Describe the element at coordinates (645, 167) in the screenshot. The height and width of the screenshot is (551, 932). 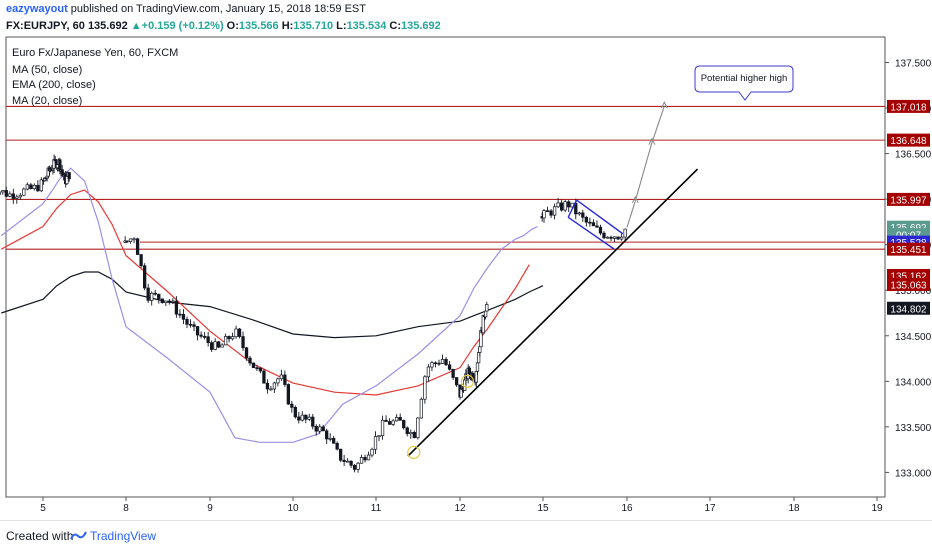
I see `projection-path` at that location.